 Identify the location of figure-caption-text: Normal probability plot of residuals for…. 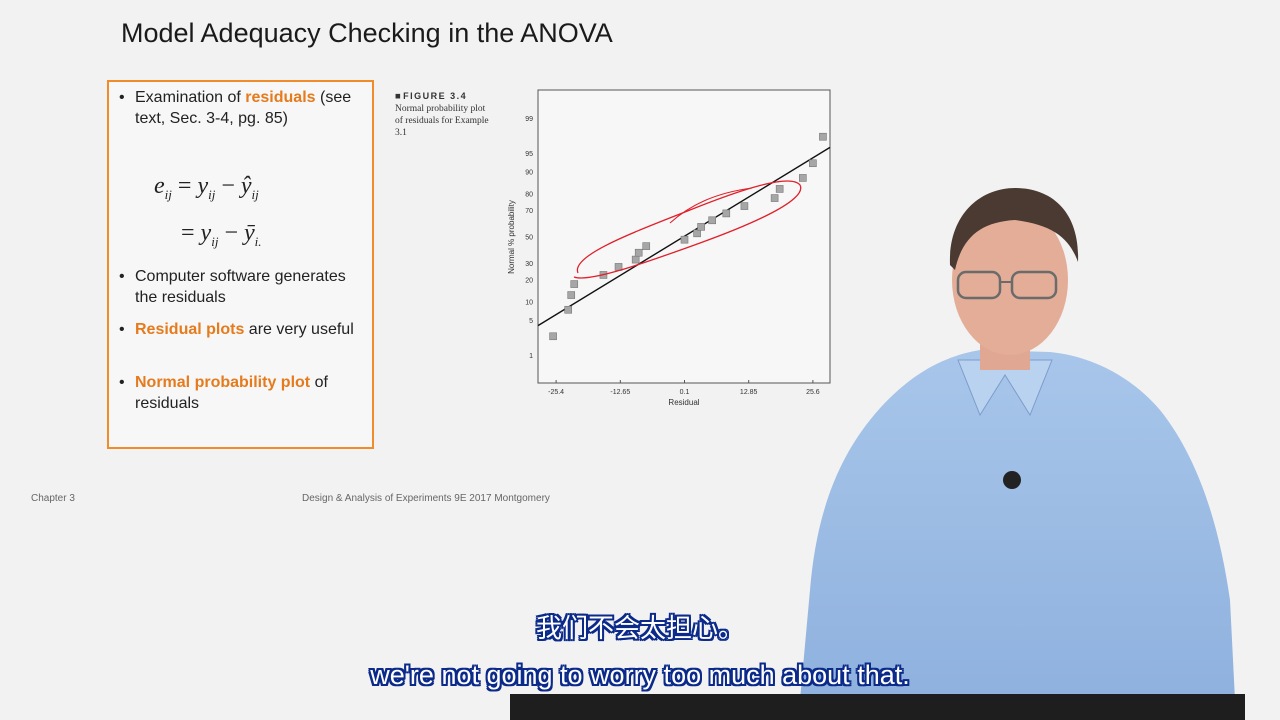
(442, 121).